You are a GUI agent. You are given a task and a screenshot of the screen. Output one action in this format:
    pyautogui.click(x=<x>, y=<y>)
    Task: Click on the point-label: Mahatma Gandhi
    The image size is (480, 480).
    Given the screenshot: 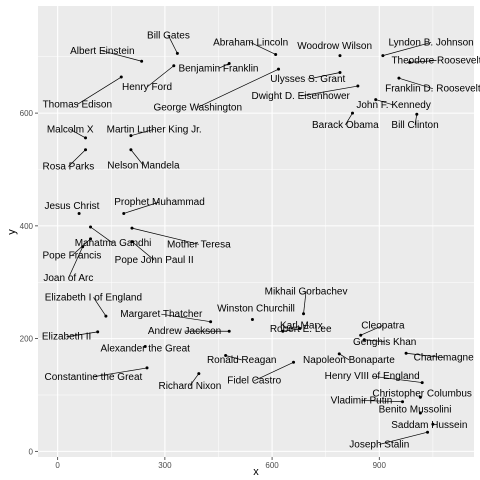 What is the action you would take?
    pyautogui.click(x=113, y=243)
    